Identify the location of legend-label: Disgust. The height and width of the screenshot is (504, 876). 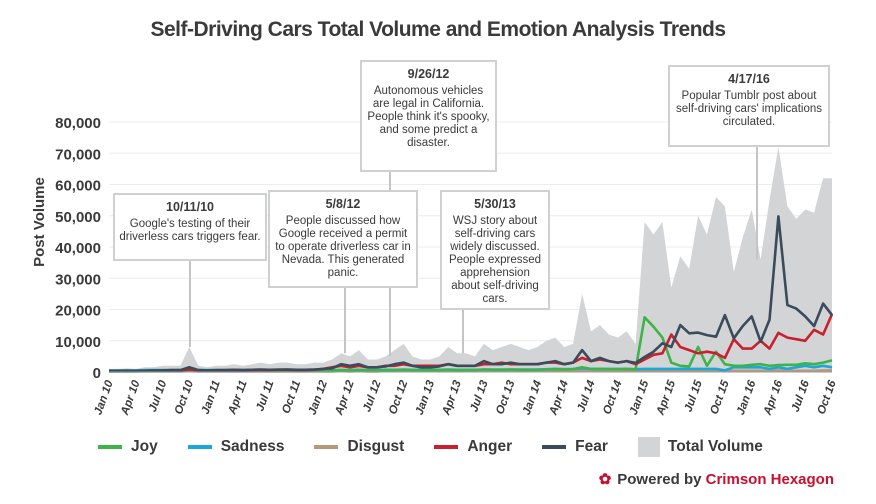
(376, 446).